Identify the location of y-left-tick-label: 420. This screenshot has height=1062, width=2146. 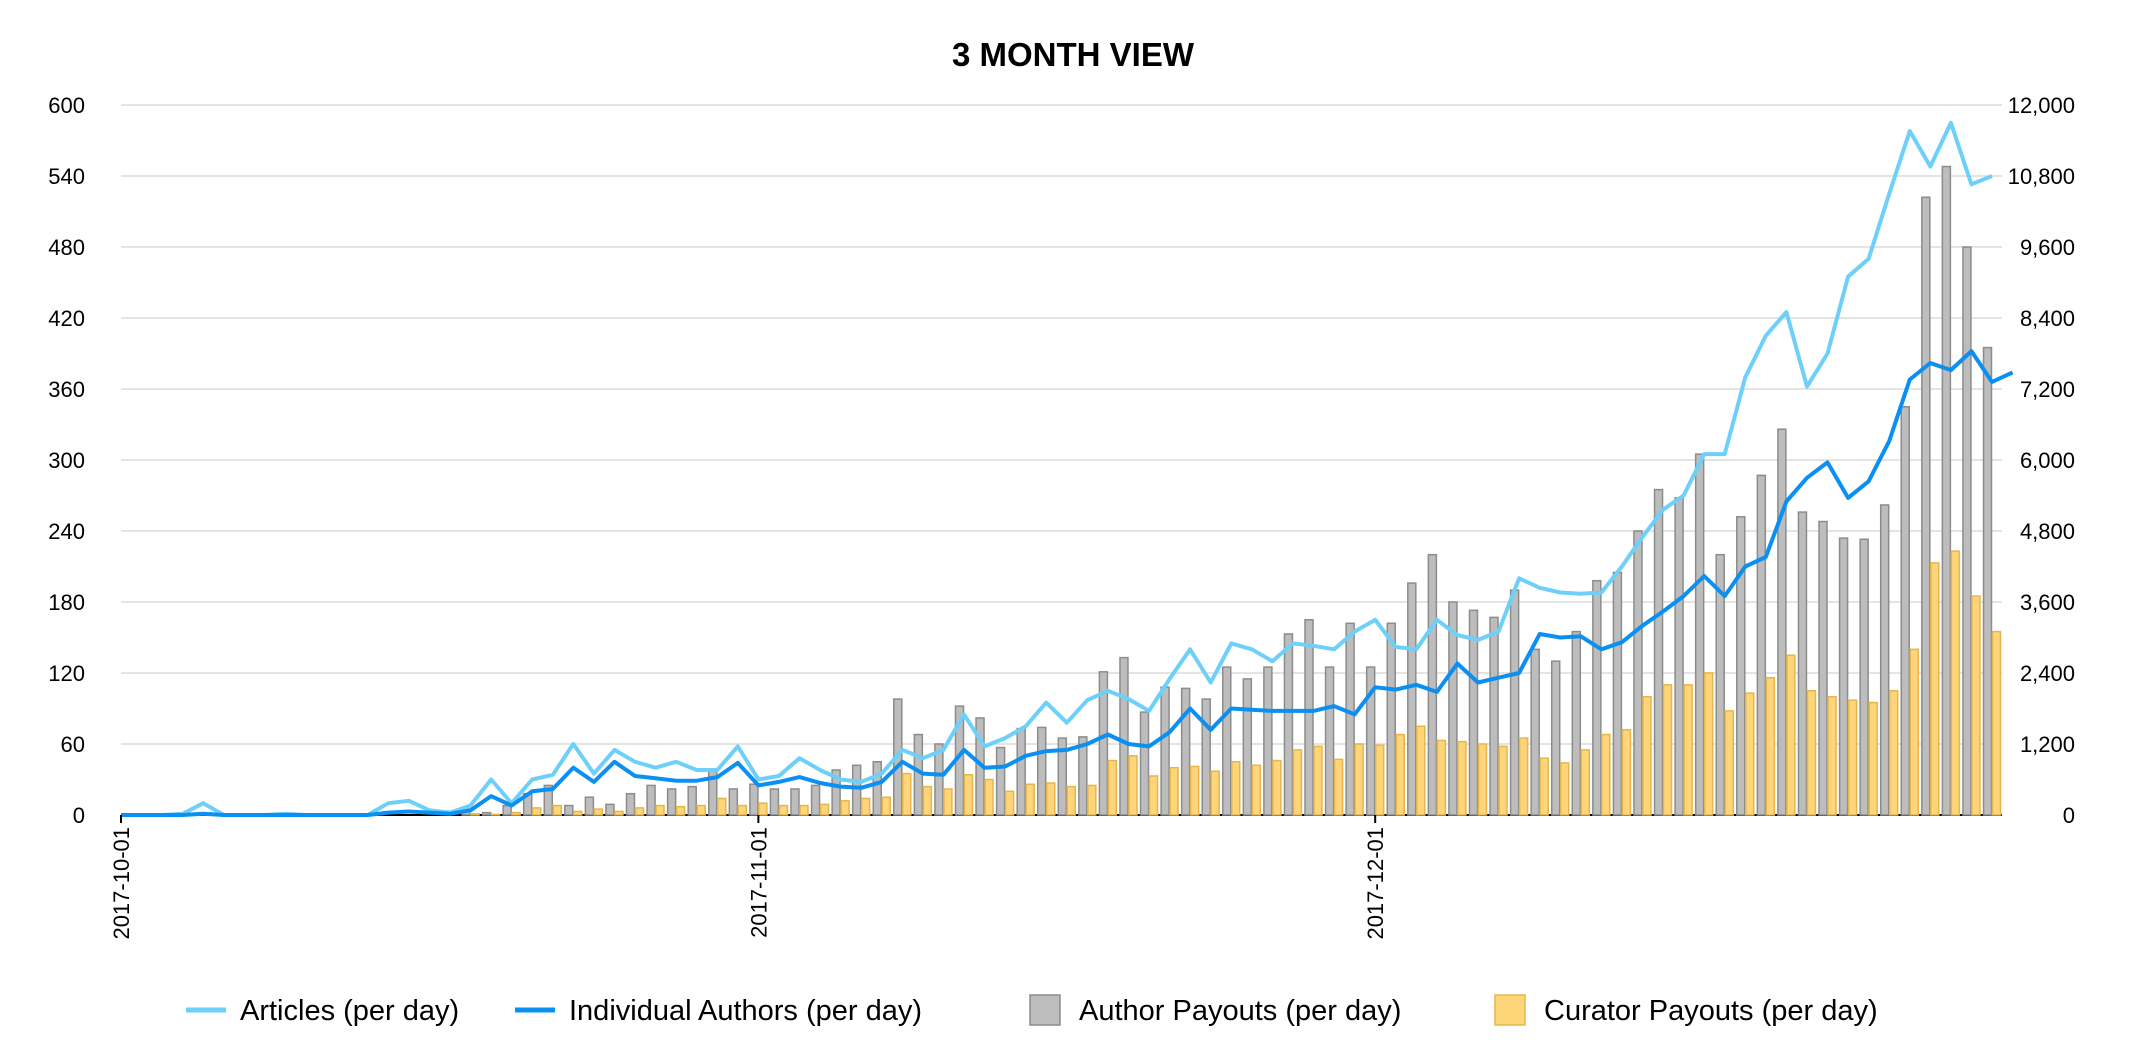
(66, 318).